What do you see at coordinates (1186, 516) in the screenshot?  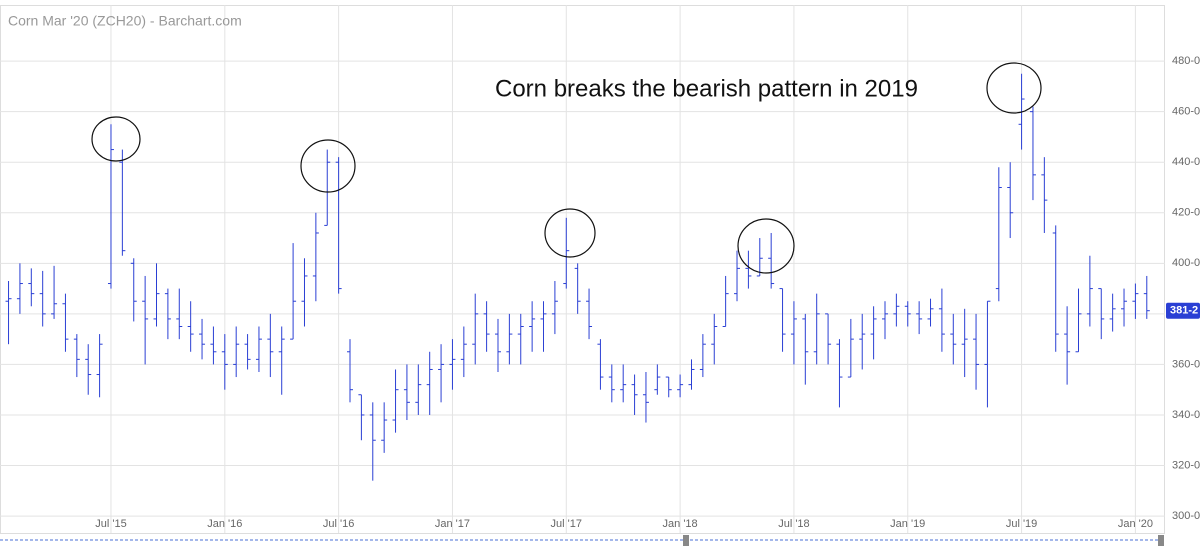 I see `y-tick-label: 300-0` at bounding box center [1186, 516].